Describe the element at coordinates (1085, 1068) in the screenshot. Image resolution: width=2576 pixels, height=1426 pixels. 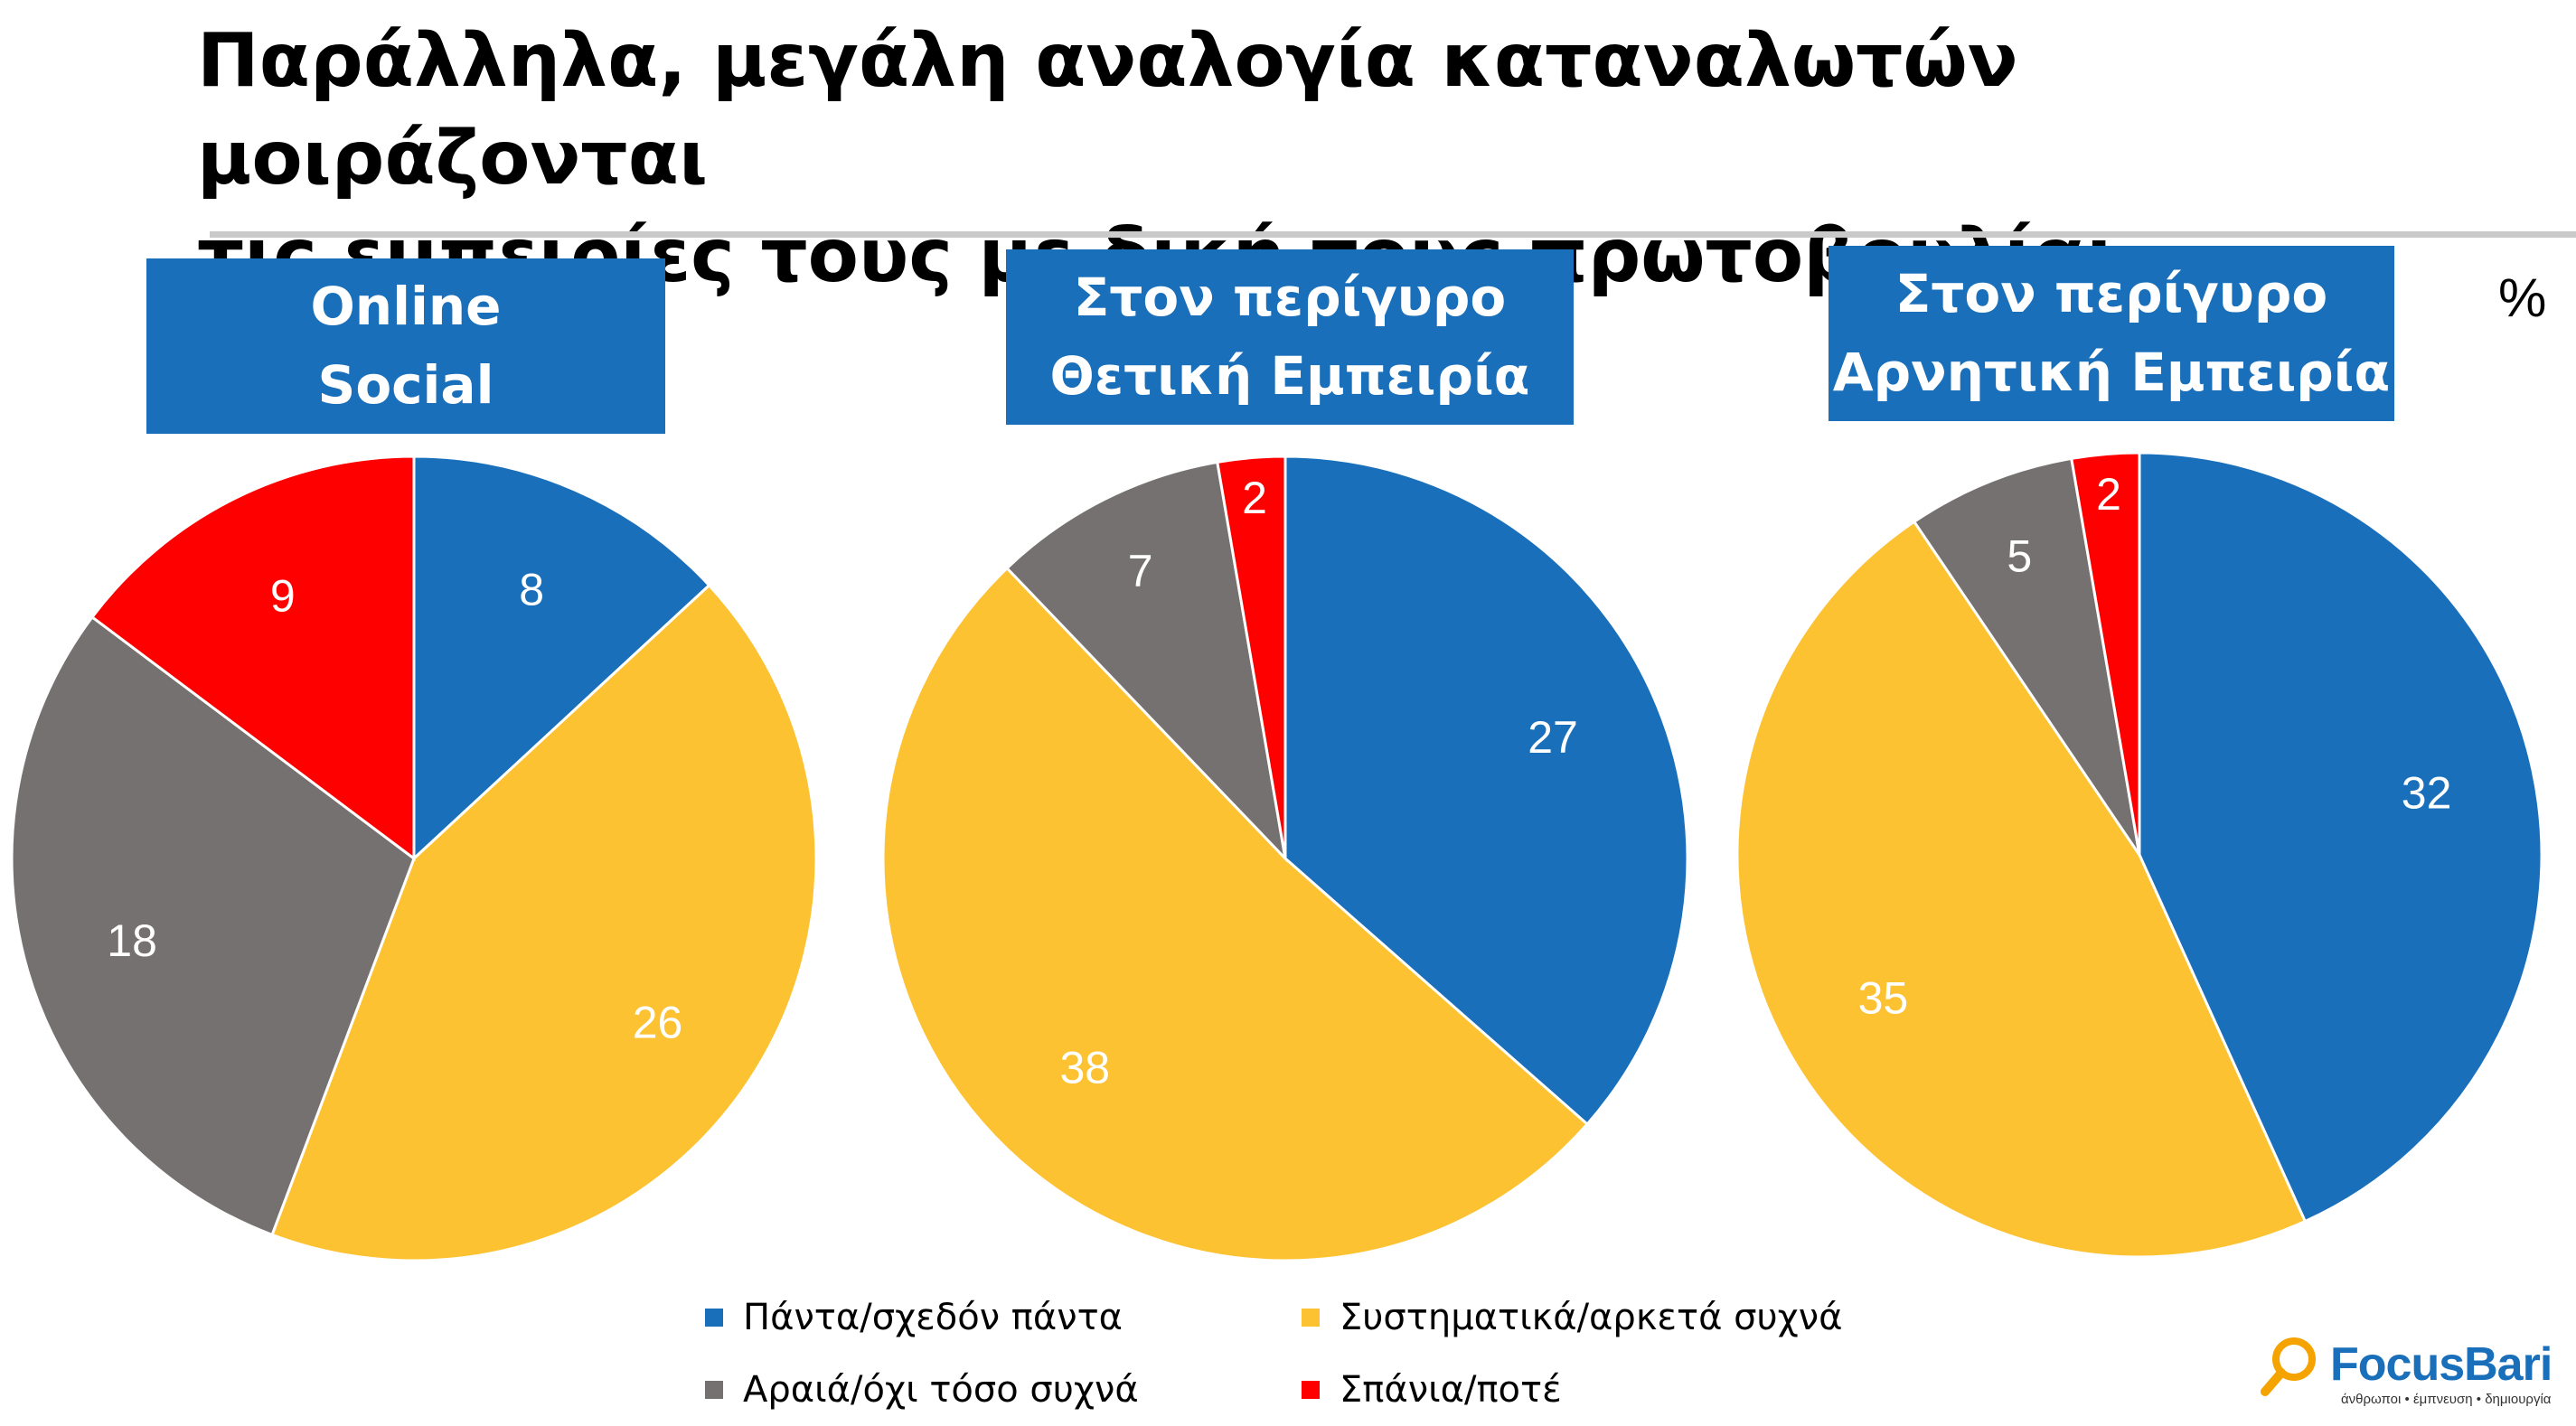
I see `pie-2-data-label-2: 38` at that location.